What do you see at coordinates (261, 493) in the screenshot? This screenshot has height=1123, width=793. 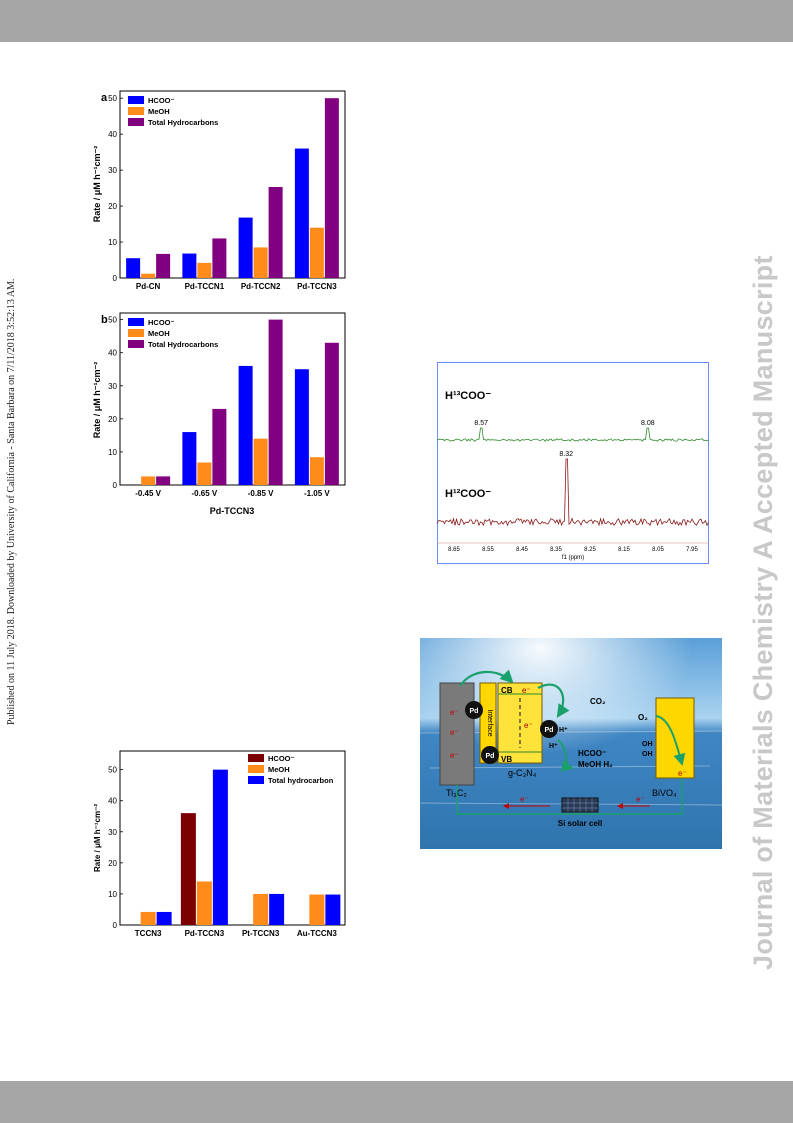 I see `x-tick-label: -0.85 V` at bounding box center [261, 493].